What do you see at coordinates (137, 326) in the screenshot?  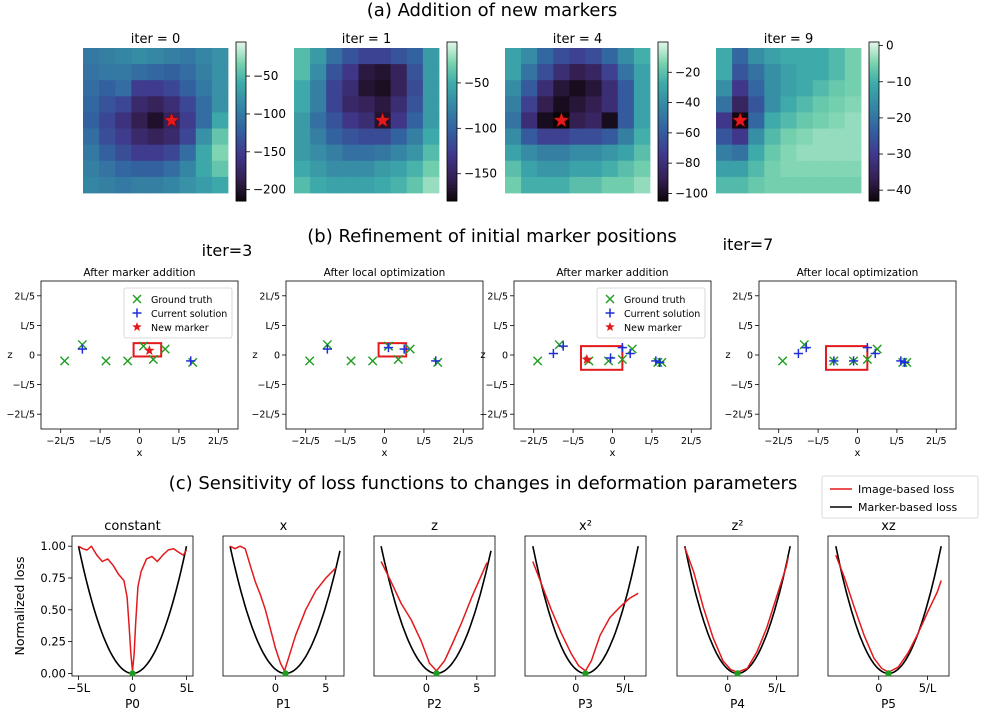 I see `legend-star` at bounding box center [137, 326].